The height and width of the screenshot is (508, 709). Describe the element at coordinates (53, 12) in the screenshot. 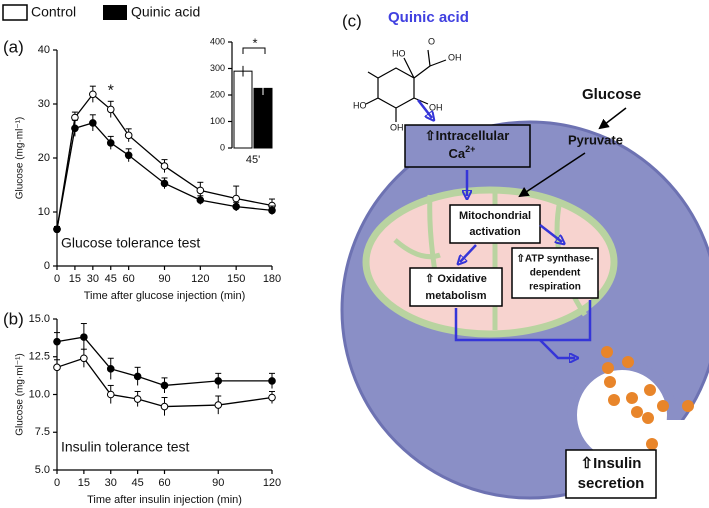

I see `legend-label: Control` at that location.